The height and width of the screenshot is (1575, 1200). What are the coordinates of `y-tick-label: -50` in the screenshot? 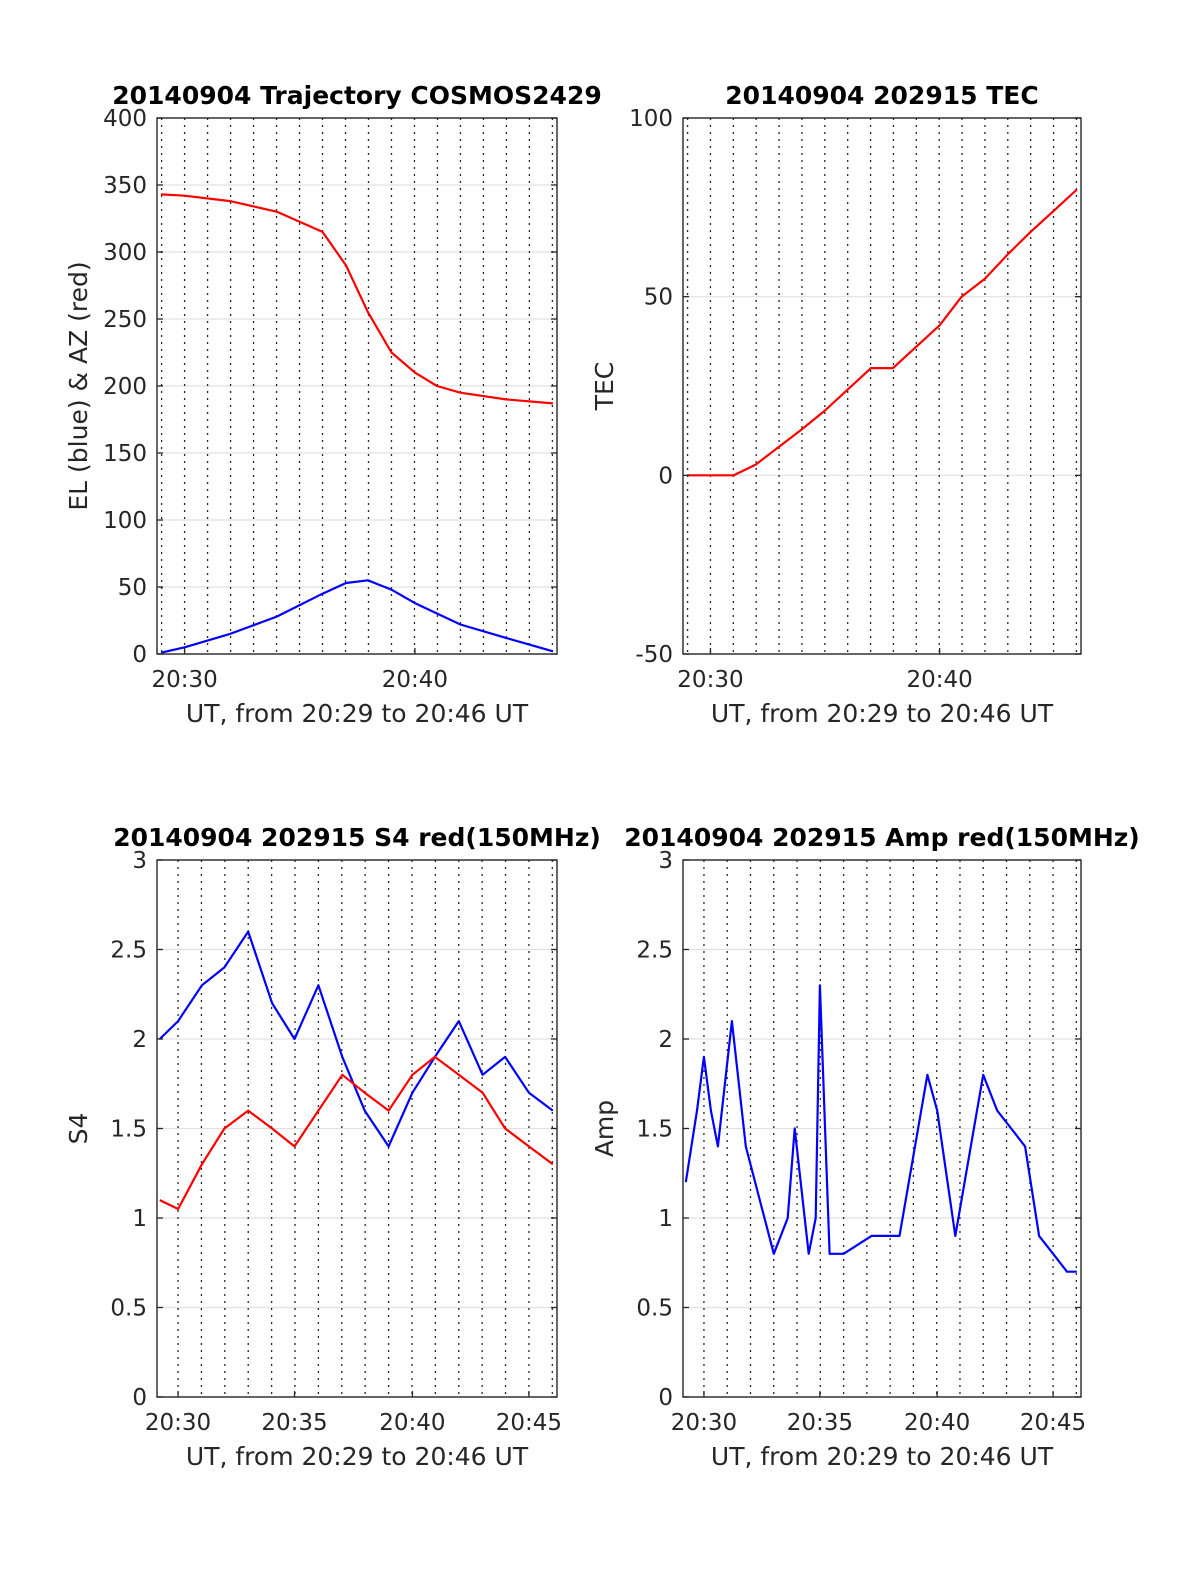 It's located at (654, 655).